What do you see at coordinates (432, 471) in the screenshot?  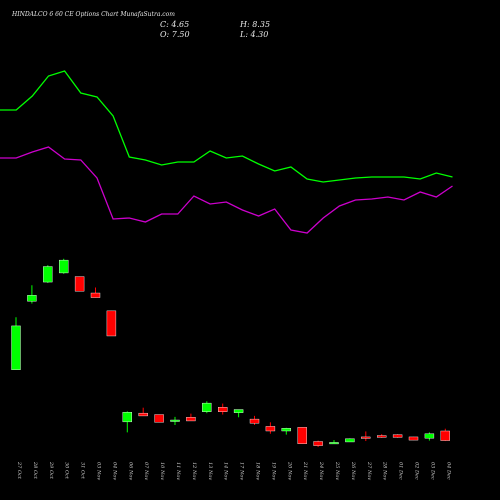 I see `x-tick-label: 03 Dec` at bounding box center [432, 471].